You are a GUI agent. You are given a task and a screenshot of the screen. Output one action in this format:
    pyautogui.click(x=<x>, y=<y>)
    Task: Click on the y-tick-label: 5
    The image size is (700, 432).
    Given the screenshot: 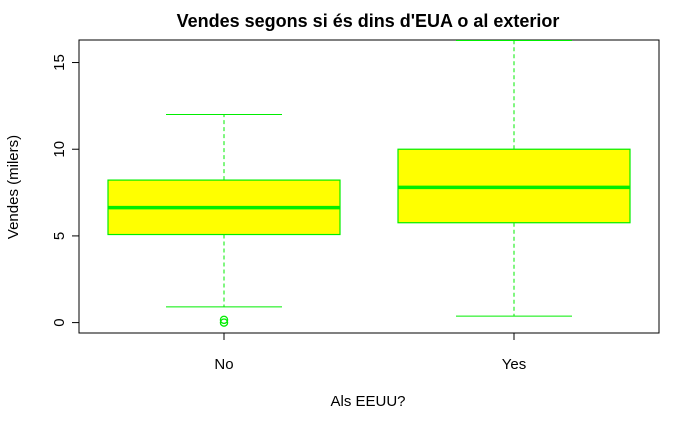 What is the action you would take?
    pyautogui.click(x=59, y=236)
    